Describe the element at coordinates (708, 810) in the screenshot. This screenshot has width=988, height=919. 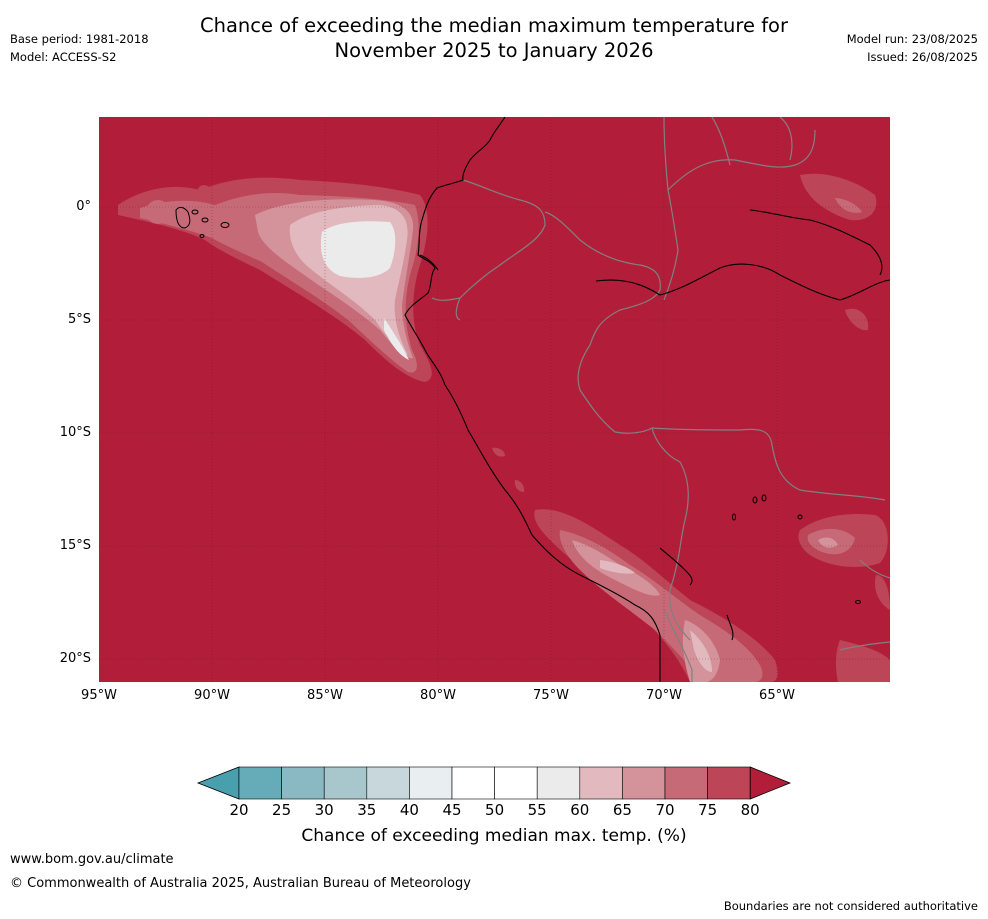
I see `colorbar-tick-label: 75` at that location.